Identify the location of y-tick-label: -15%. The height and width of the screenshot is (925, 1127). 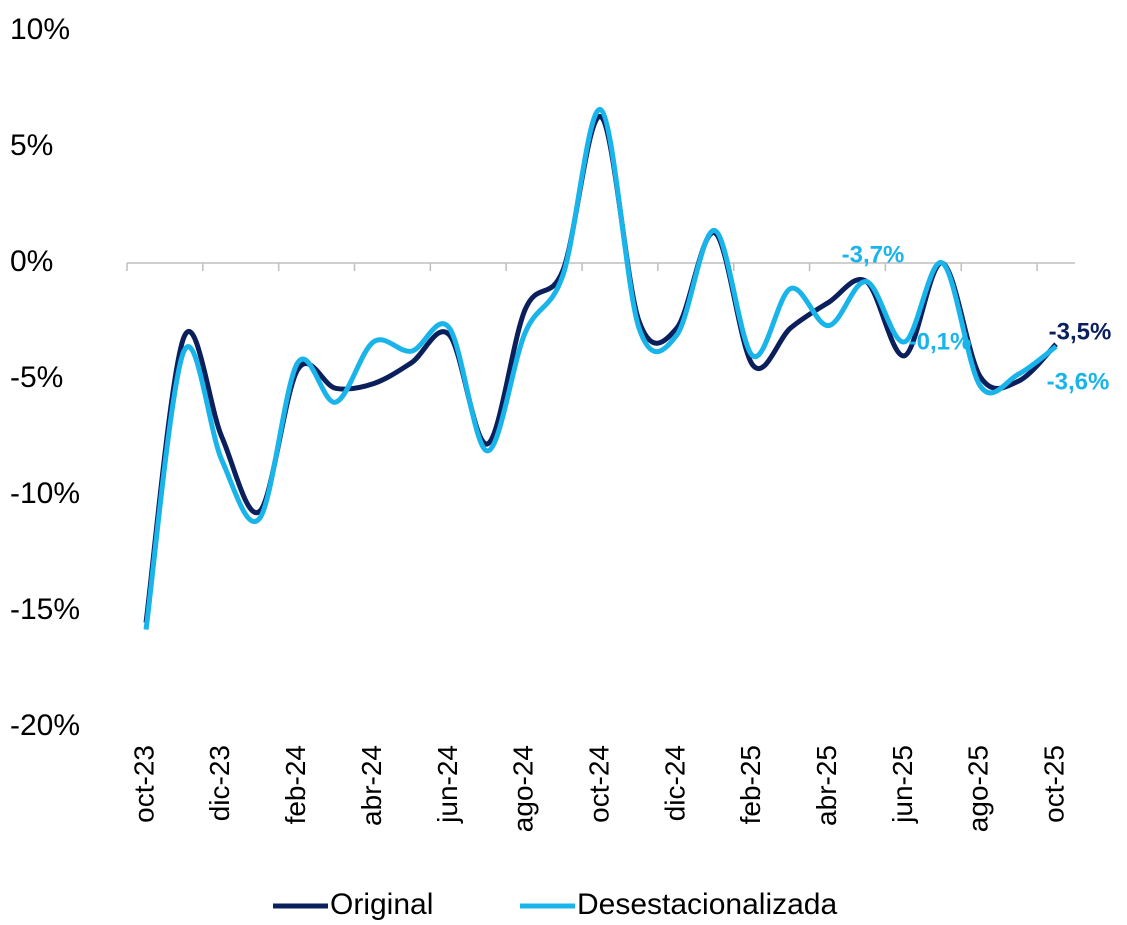
(45, 609).